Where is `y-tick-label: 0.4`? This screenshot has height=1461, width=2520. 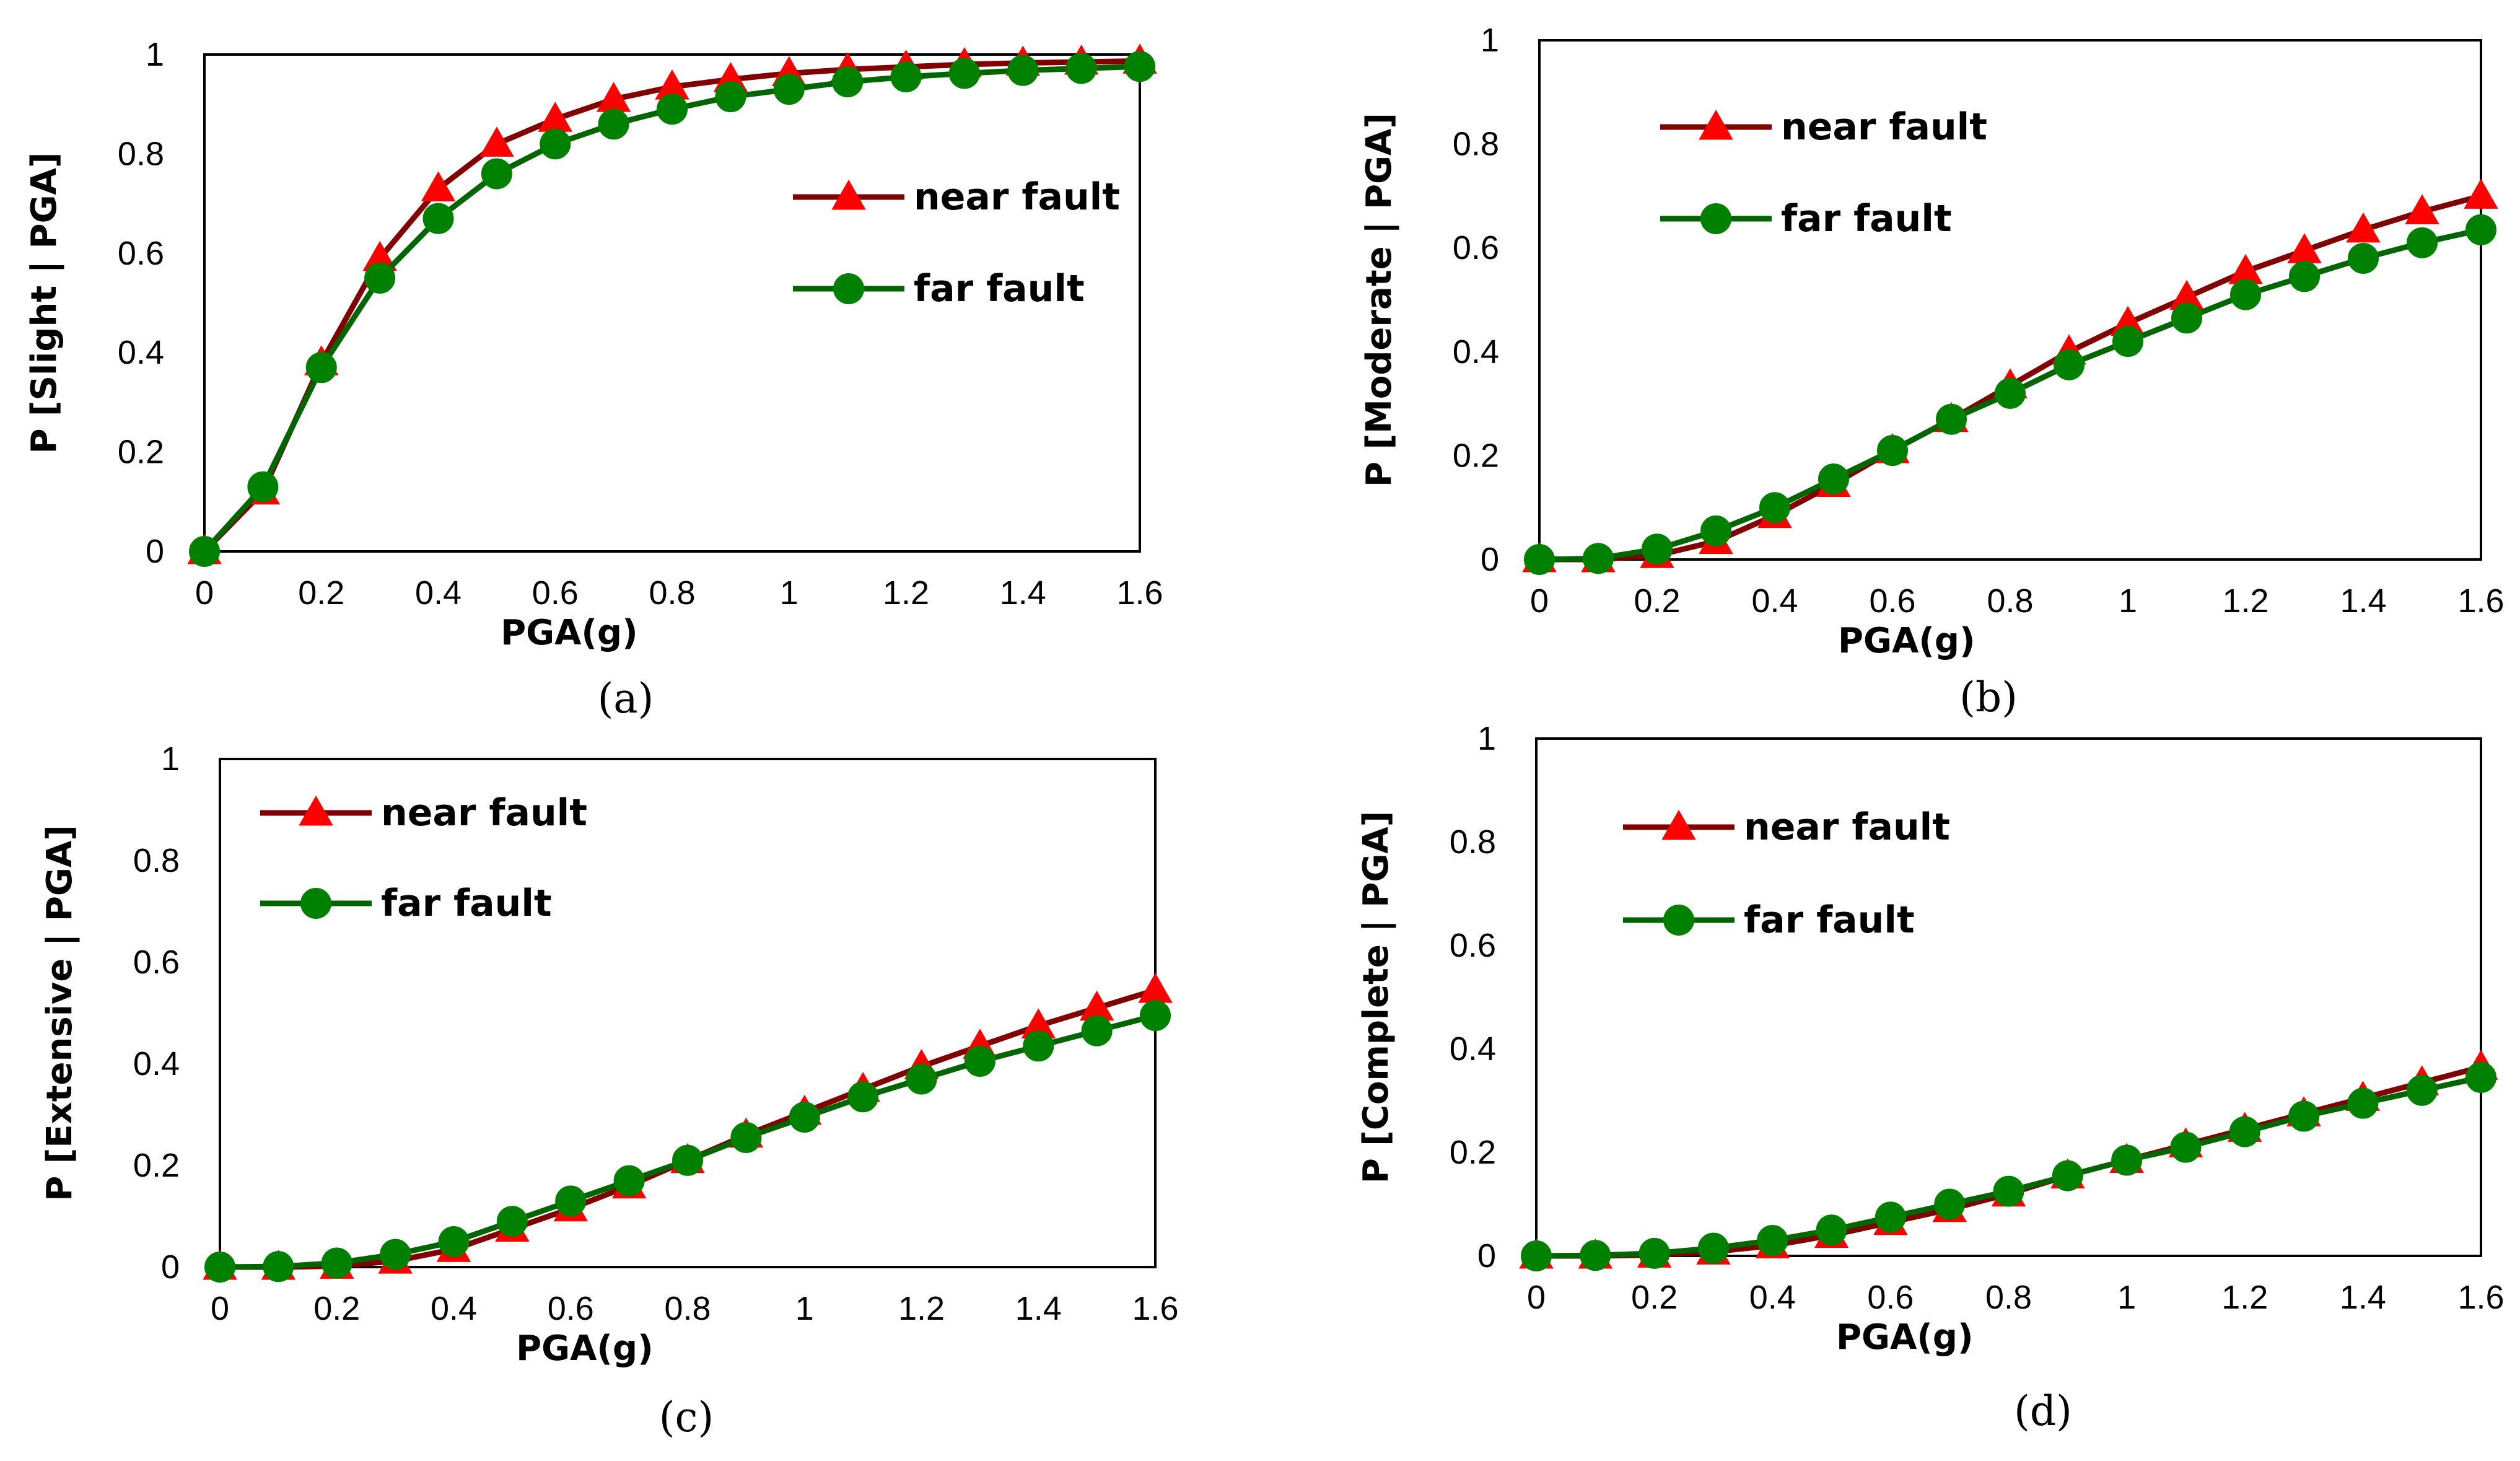 y-tick-label: 0.4 is located at coordinates (141, 353).